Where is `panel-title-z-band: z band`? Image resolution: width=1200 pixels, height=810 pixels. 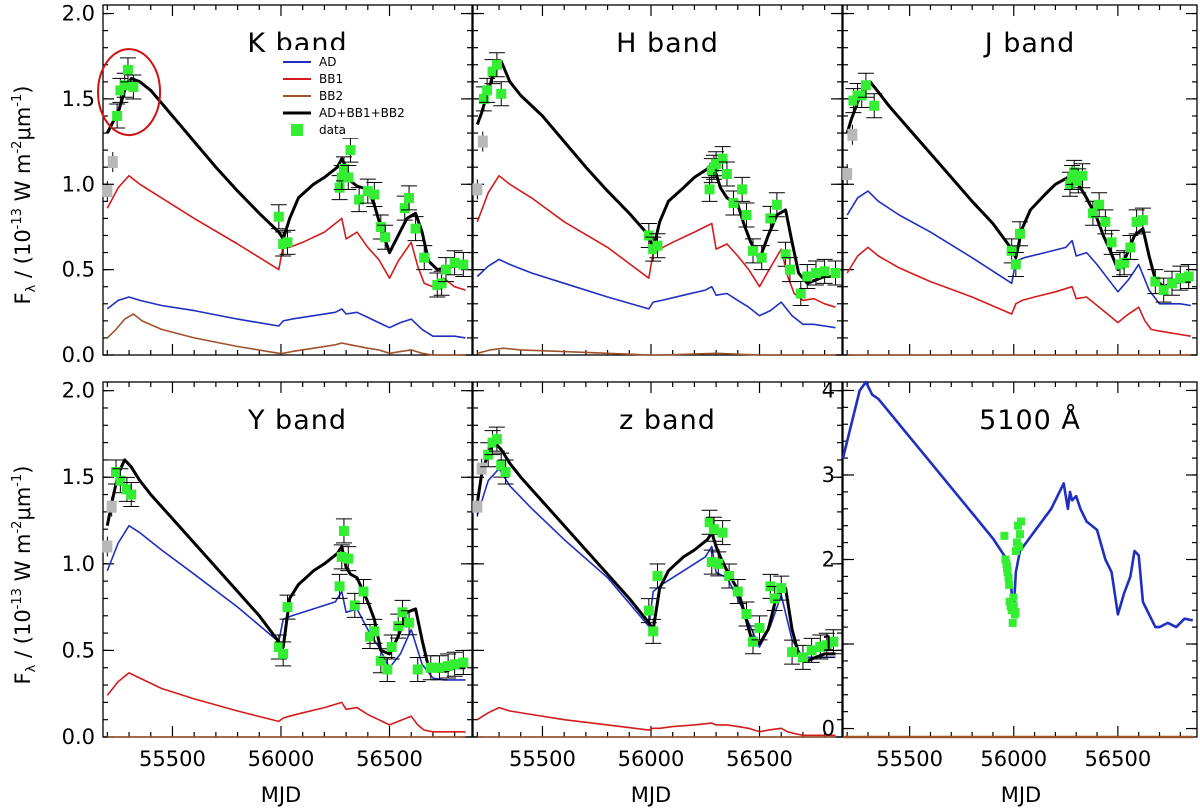 panel-title-z-band: z band is located at coordinates (667, 420).